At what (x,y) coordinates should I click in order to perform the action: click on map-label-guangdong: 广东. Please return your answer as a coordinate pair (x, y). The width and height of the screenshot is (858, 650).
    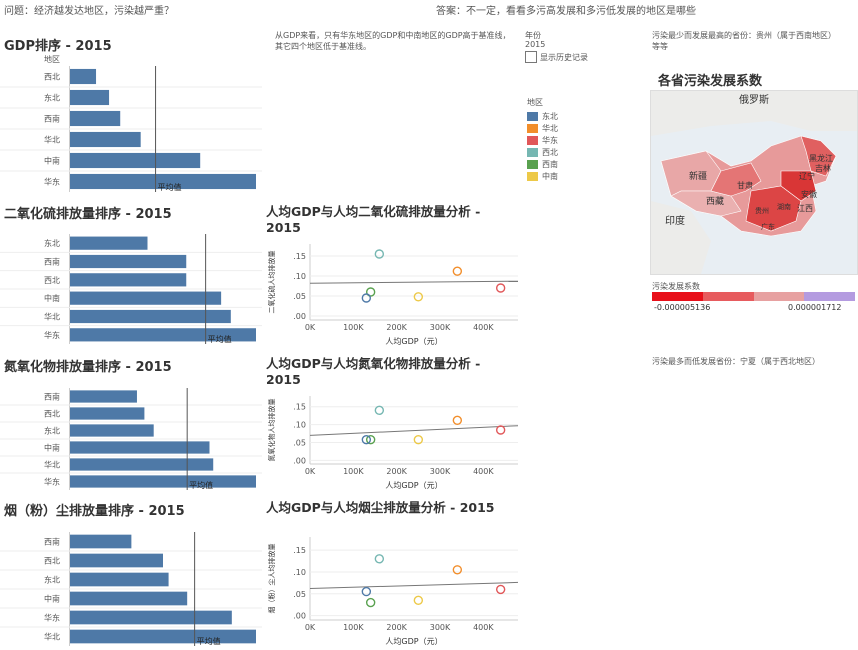
    Looking at the image, I should click on (768, 226).